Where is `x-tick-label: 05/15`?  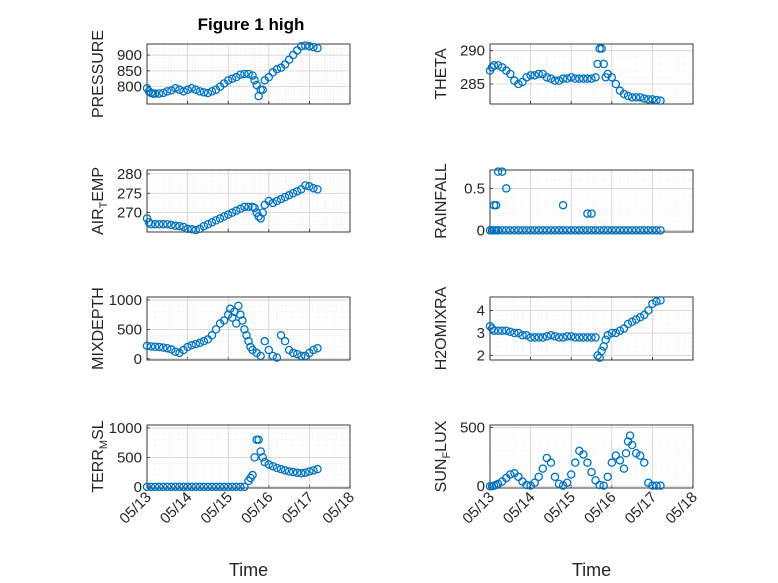
x-tick-label: 05/15 is located at coordinates (216, 508).